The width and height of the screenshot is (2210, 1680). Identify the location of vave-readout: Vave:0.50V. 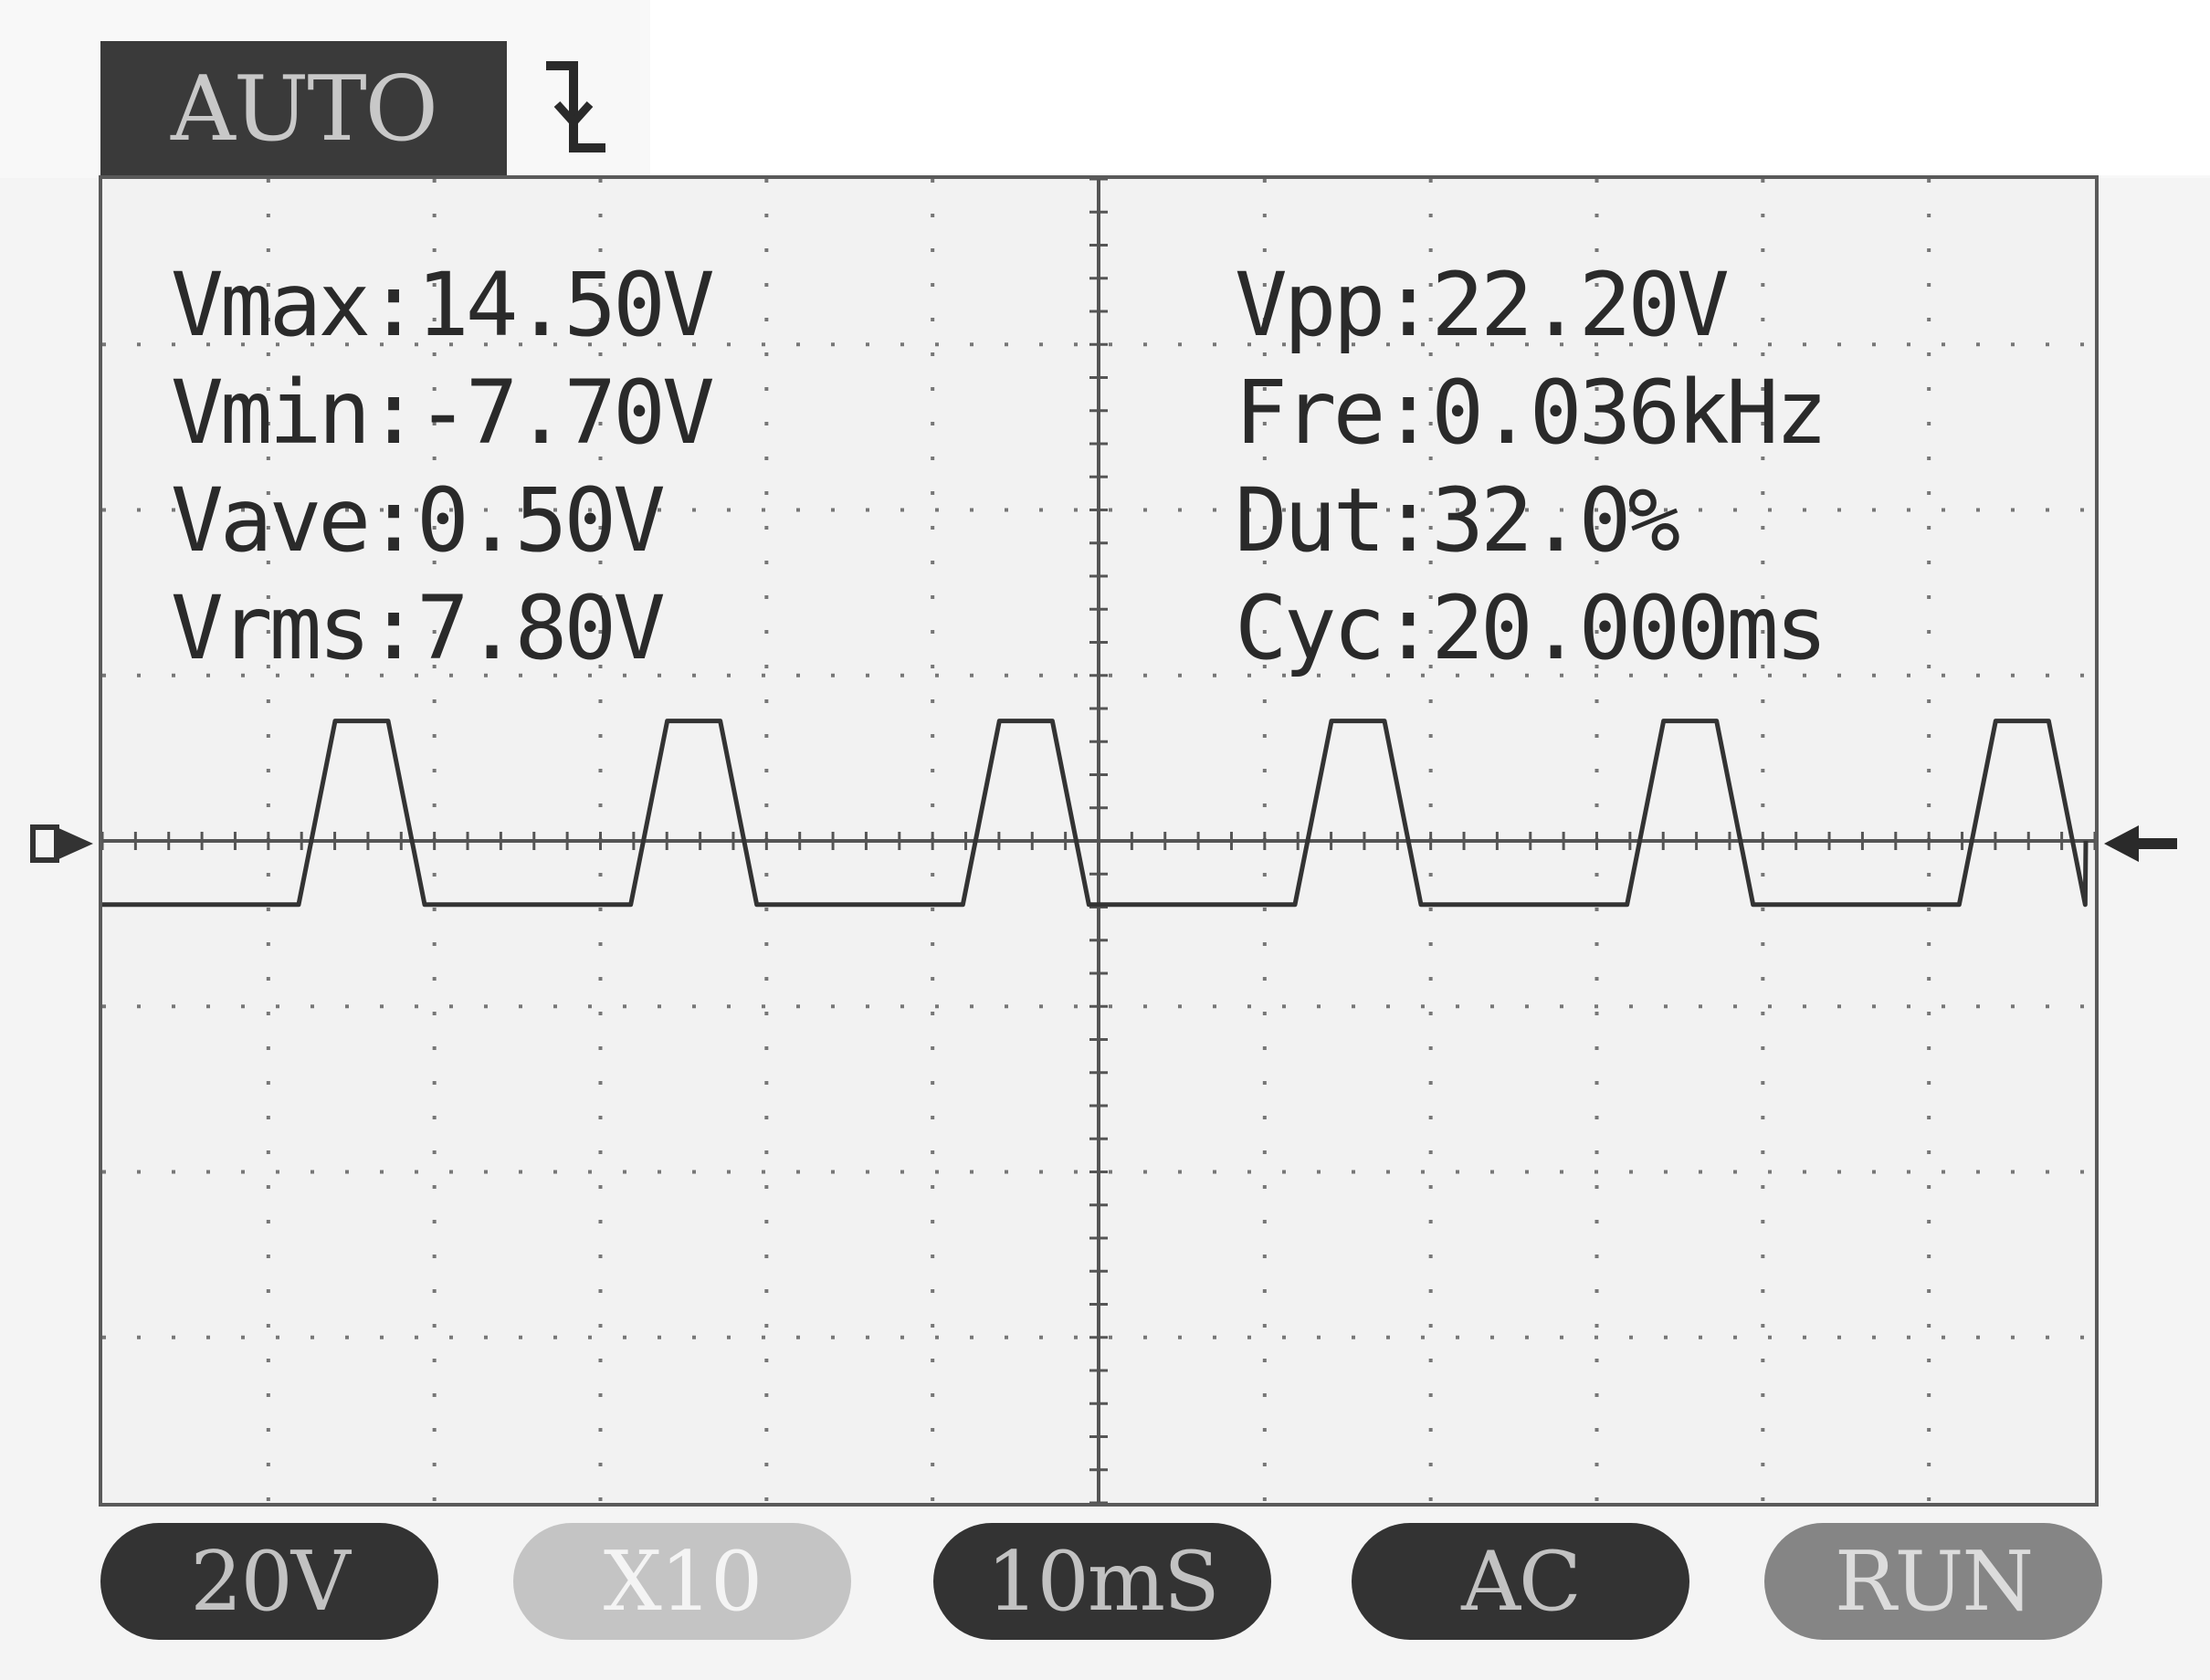
(418, 521).